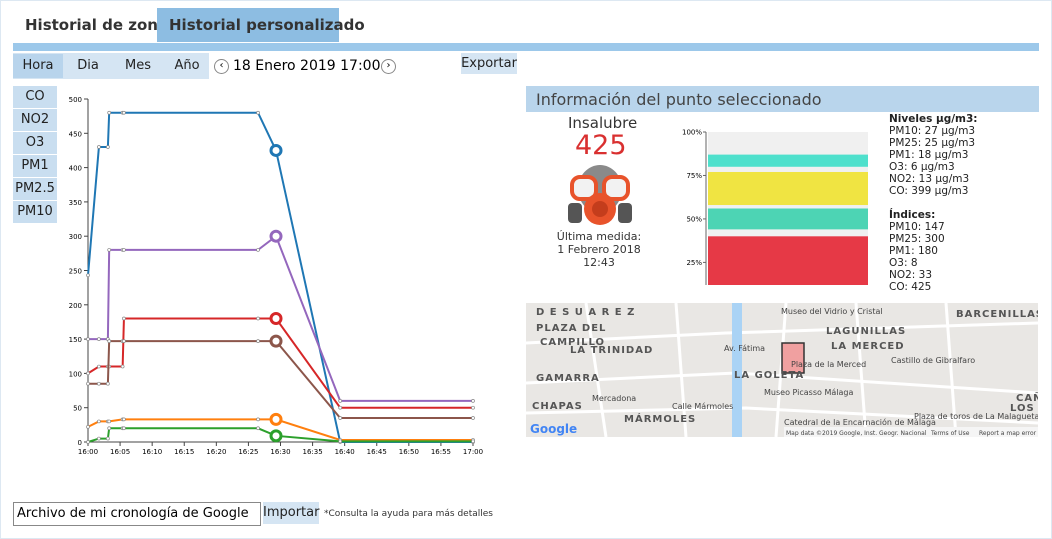 The width and height of the screenshot is (1052, 539). What do you see at coordinates (929, 155) in the screenshot?
I see `level-item: PM1: 18 µg/m3` at bounding box center [929, 155].